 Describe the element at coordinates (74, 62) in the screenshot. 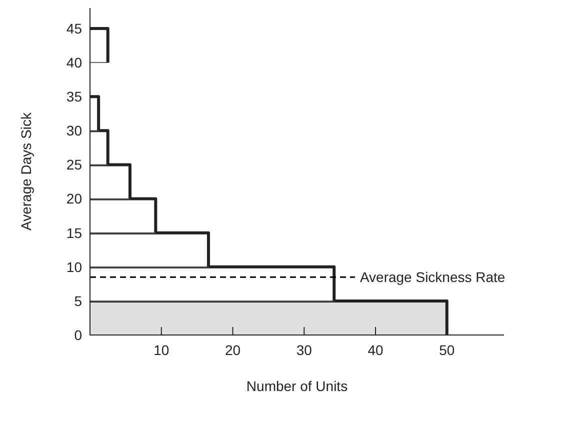

I see `y-tick-label: 40` at that location.